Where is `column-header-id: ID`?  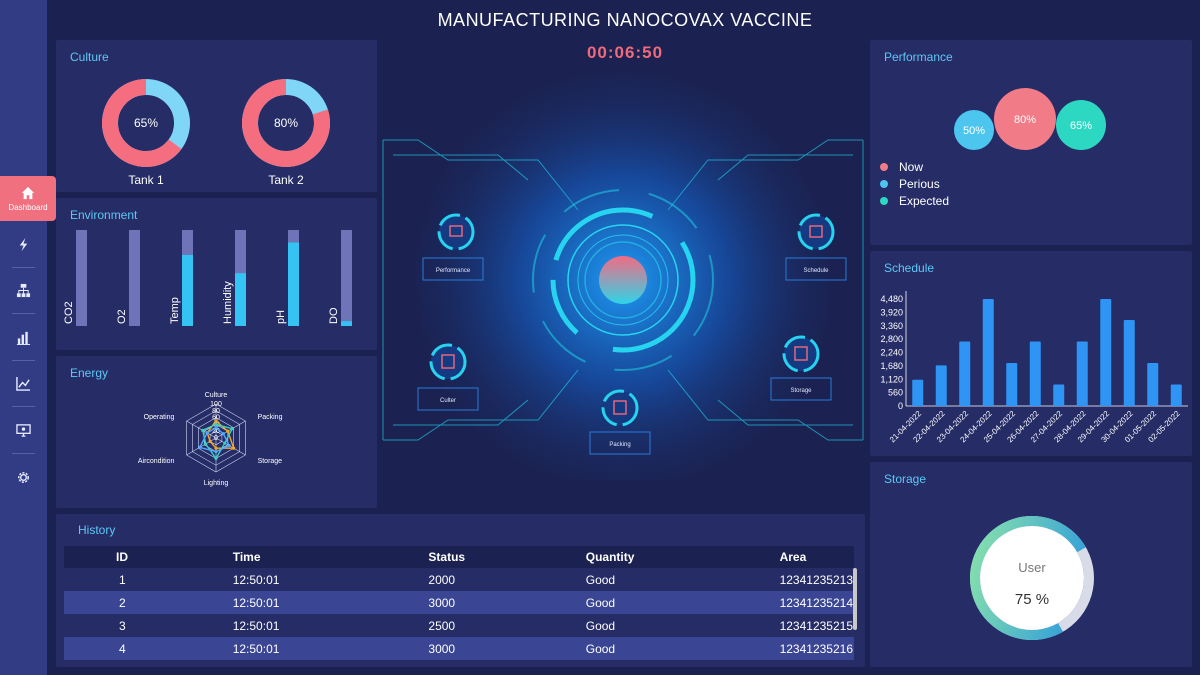
column-header-id: ID is located at coordinates (148, 557).